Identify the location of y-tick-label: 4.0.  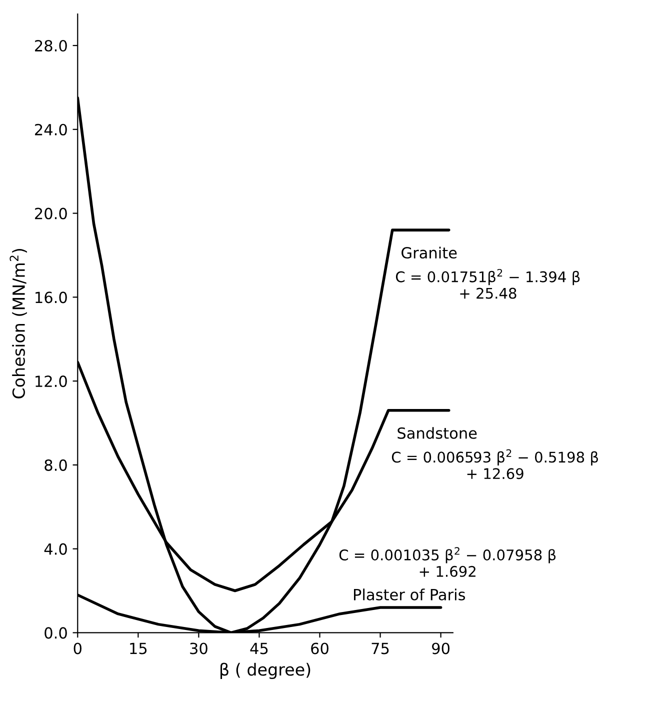
(55, 549).